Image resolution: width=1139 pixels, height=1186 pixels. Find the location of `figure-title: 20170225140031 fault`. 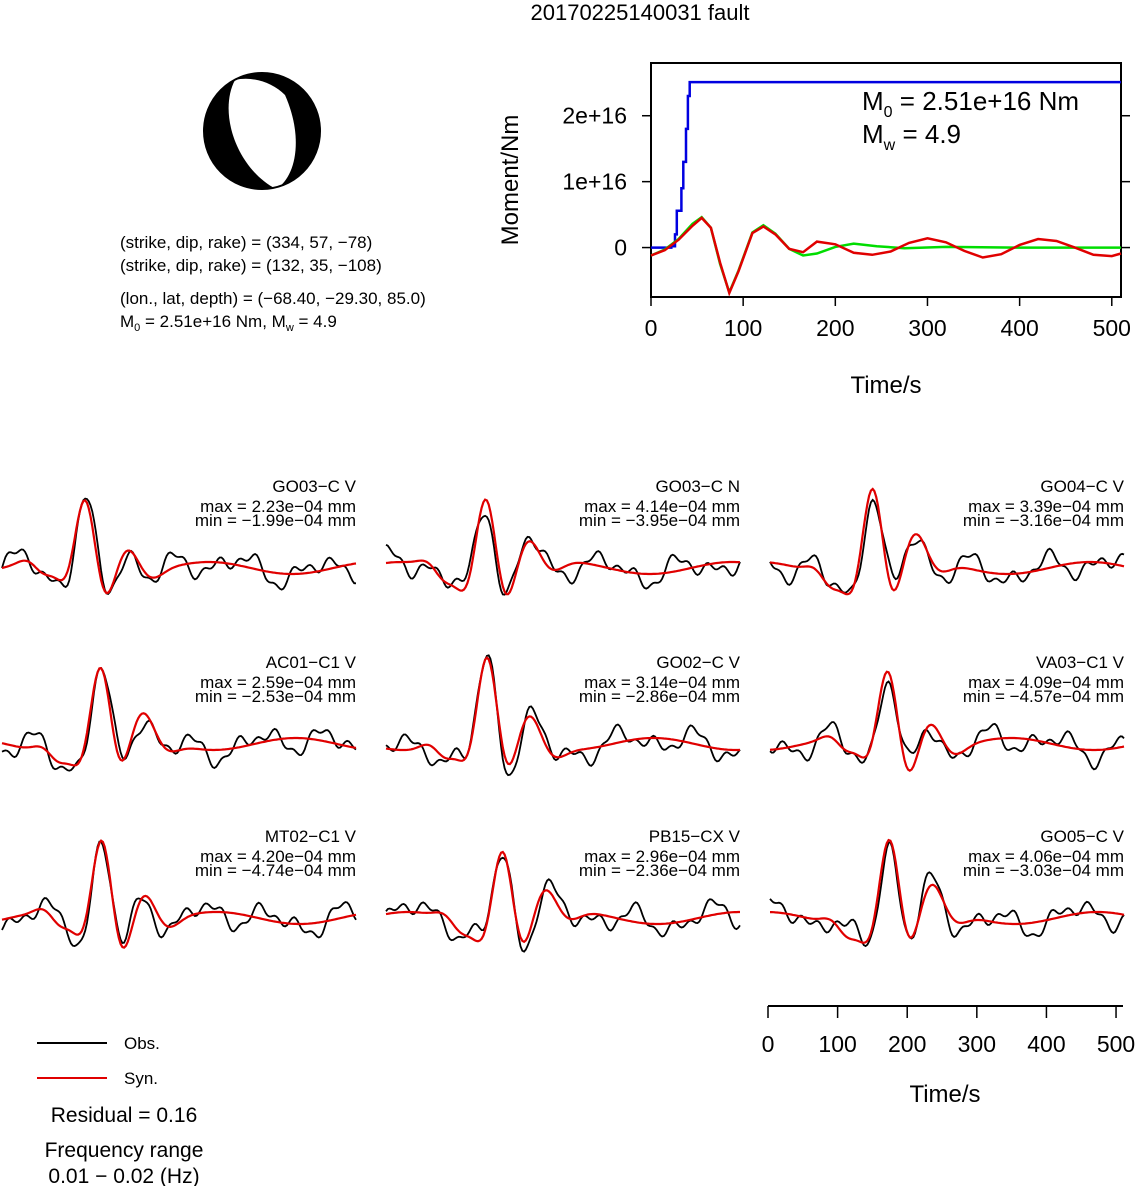

figure-title: 20170225140031 fault is located at coordinates (640, 12).